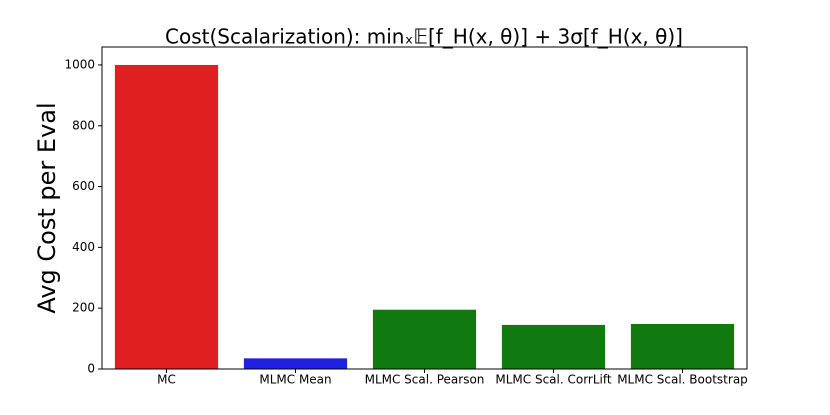 The height and width of the screenshot is (415, 830). What do you see at coordinates (83, 125) in the screenshot?
I see `y-tick-label: 800` at bounding box center [83, 125].